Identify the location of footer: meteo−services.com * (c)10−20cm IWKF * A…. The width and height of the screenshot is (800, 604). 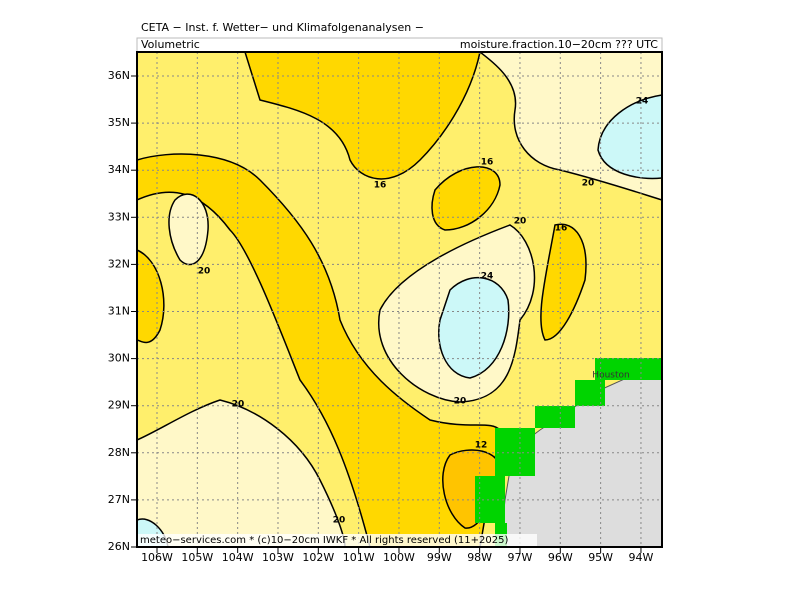
(324, 540).